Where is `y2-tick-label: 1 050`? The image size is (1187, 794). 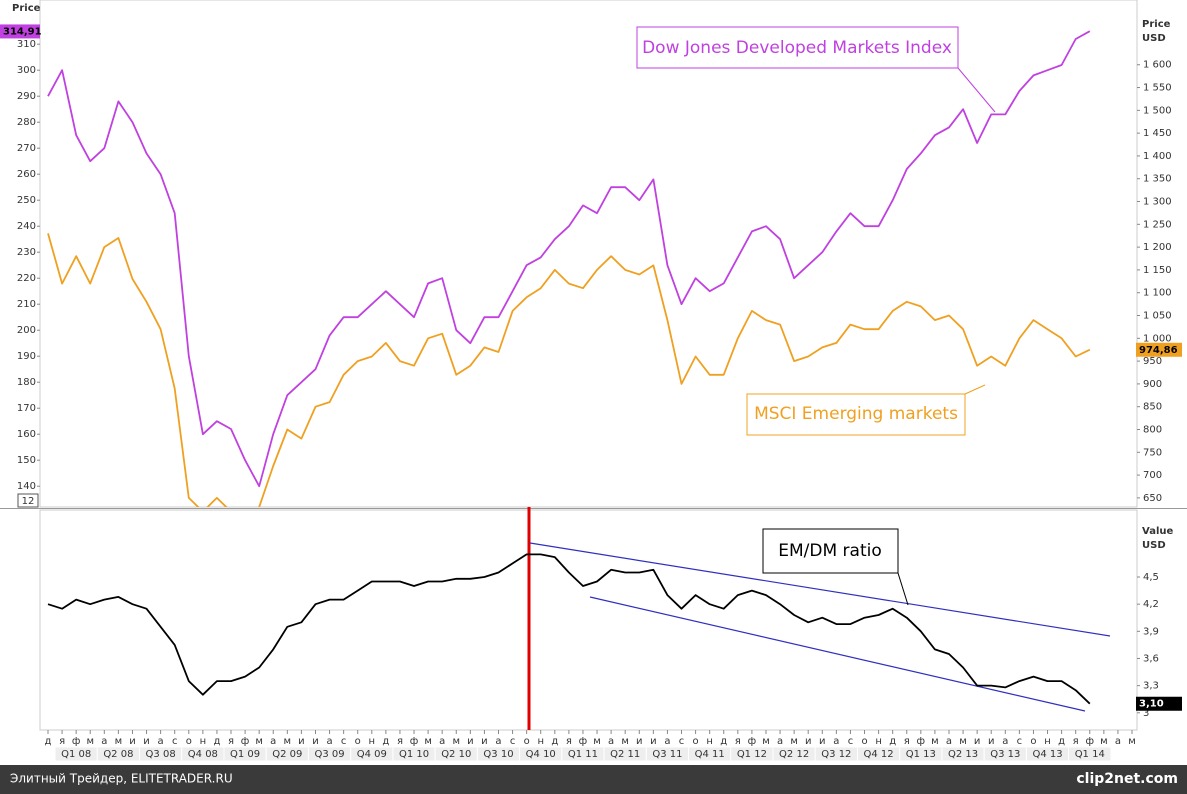 y2-tick-label: 1 050 is located at coordinates (1157, 316).